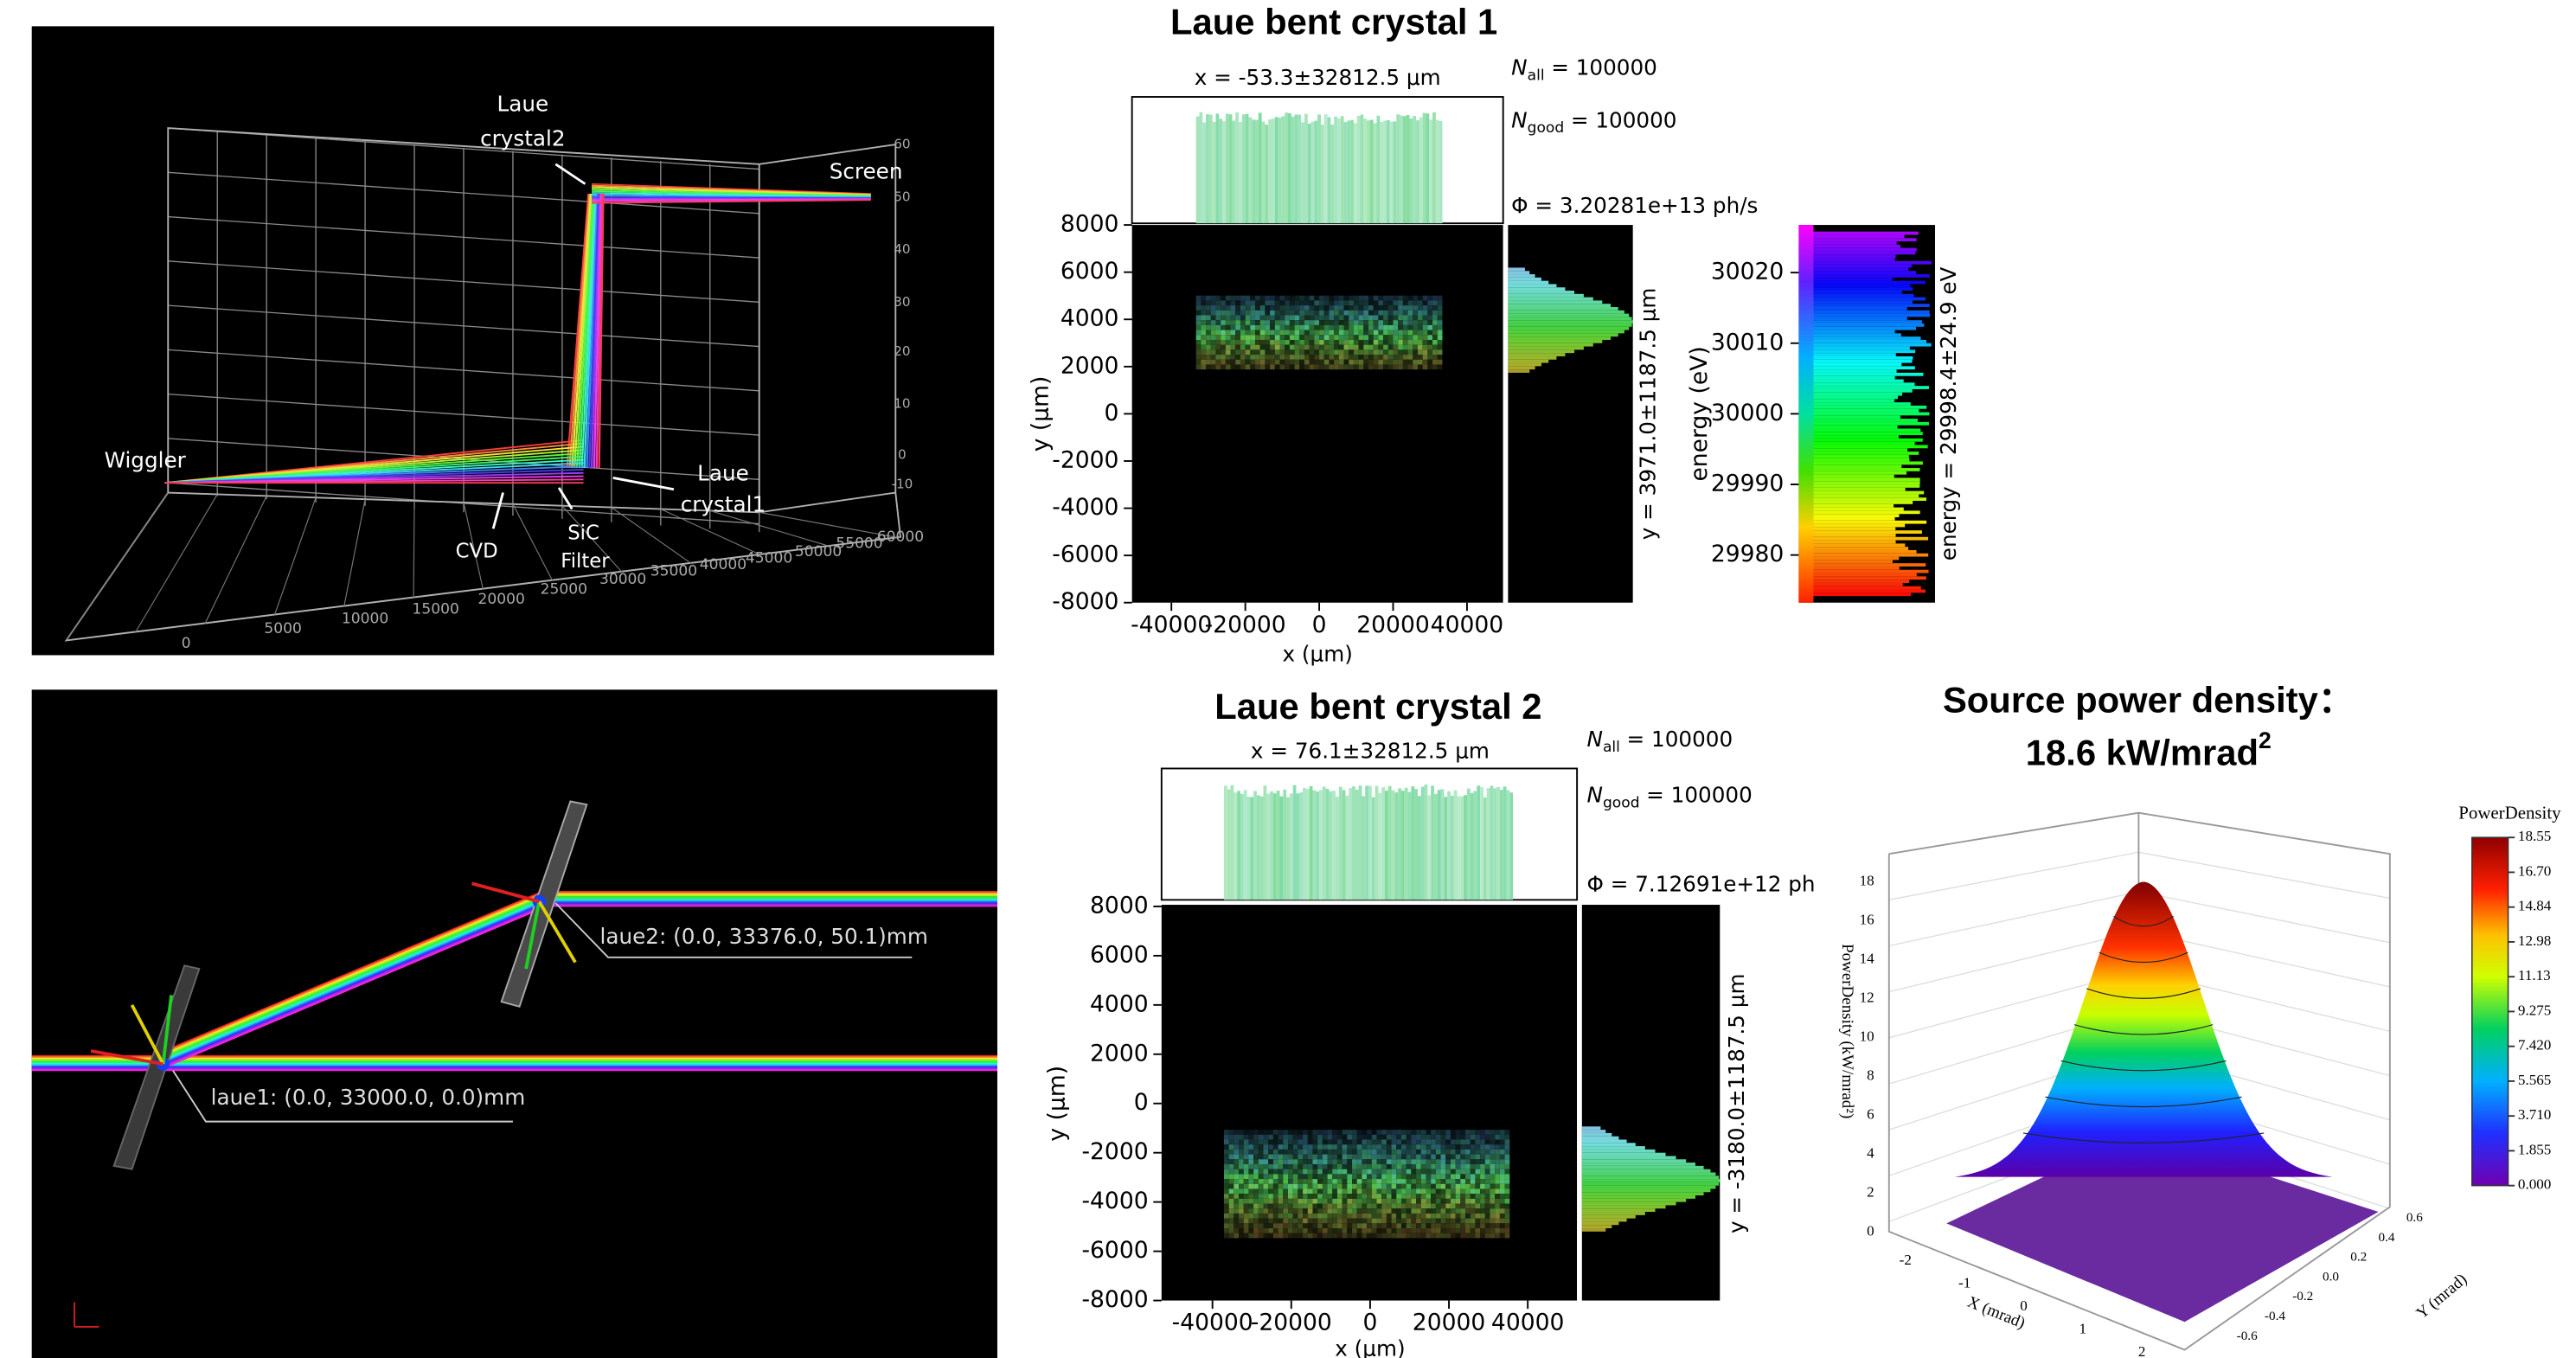 The image size is (2576, 1358). Describe the element at coordinates (902, 484) in the screenshot. I see `z-tick-label: -10` at that location.